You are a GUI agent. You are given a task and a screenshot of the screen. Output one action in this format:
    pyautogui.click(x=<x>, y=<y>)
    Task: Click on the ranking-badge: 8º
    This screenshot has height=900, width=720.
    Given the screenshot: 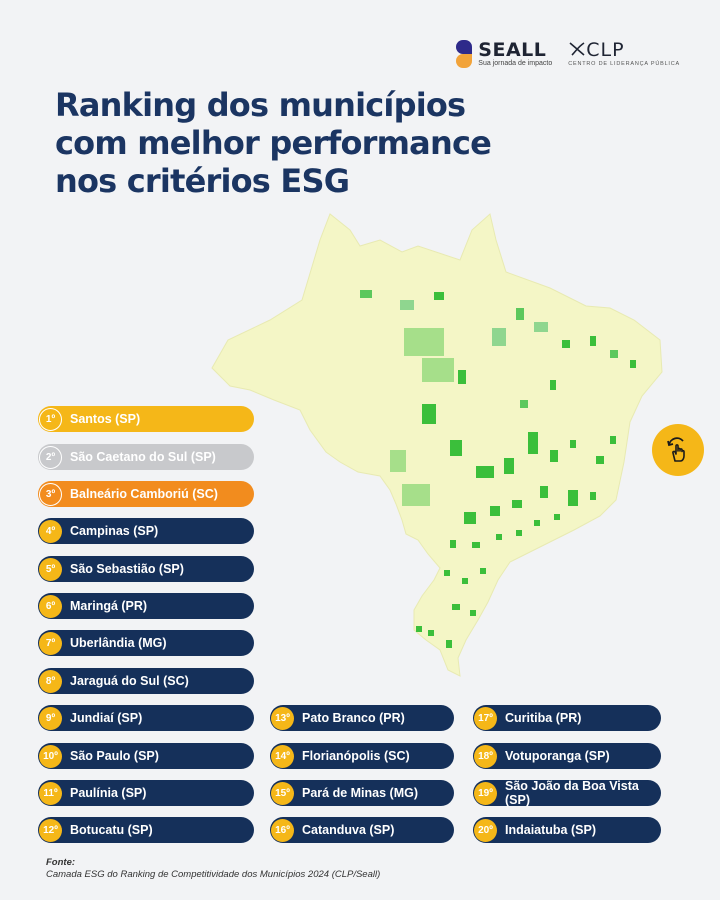 What is the action you would take?
    pyautogui.click(x=50, y=681)
    